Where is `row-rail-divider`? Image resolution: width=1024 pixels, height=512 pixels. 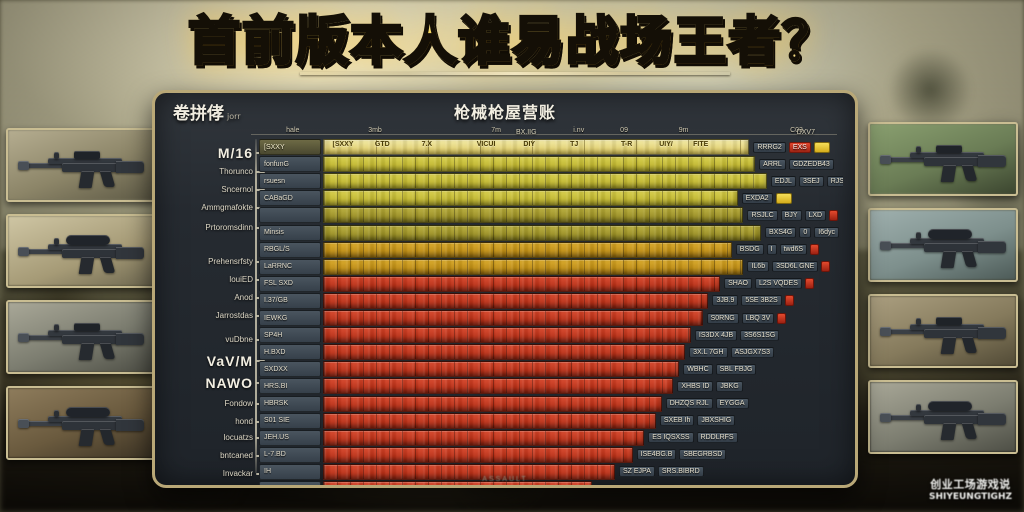
row-rail-divider is located at coordinates (256, 306).